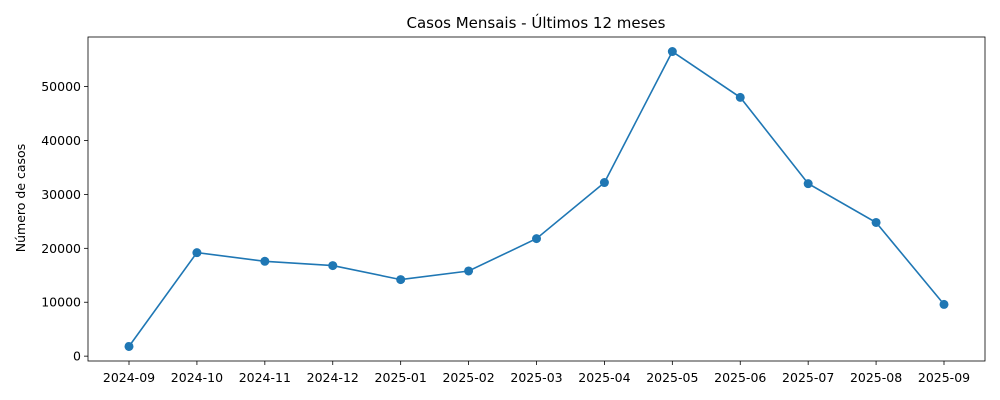 The height and width of the screenshot is (400, 1000). I want to click on x-tick-label: 2025-08, so click(876, 377).